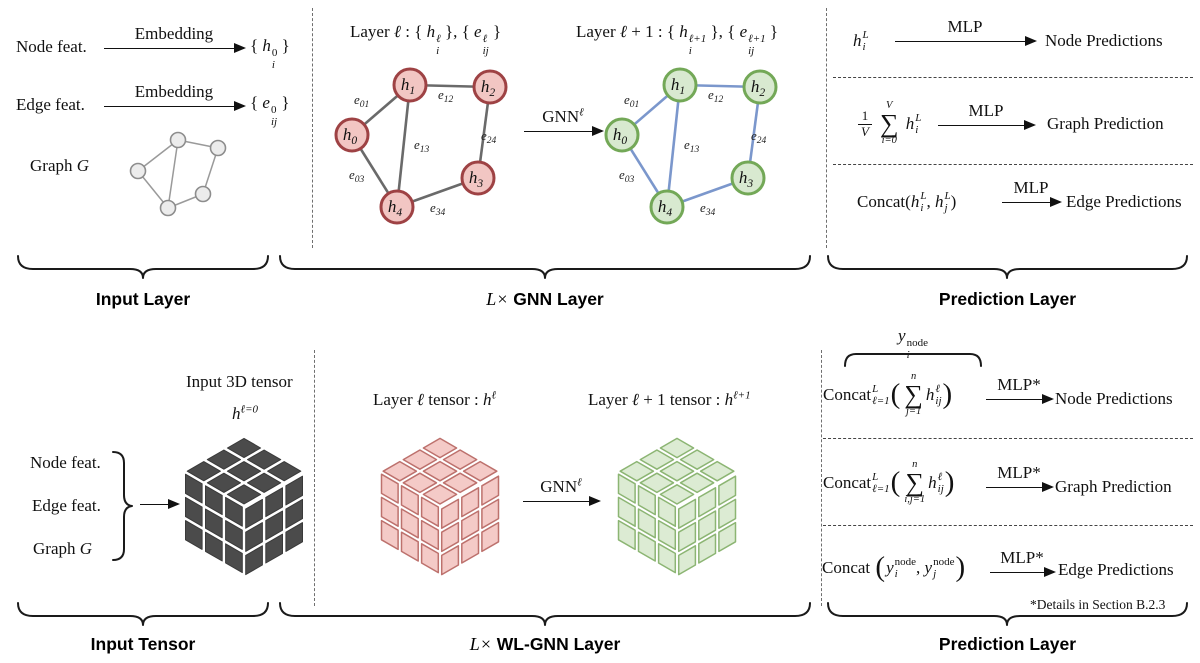 This screenshot has width=1200, height=663. I want to click on wl-node-predictions-label: Node Predictions, so click(1114, 398).